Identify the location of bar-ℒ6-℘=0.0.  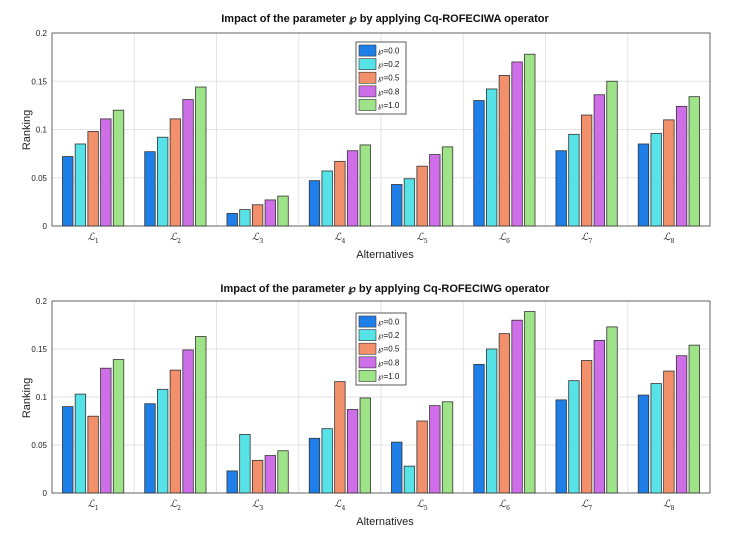
(479, 163).